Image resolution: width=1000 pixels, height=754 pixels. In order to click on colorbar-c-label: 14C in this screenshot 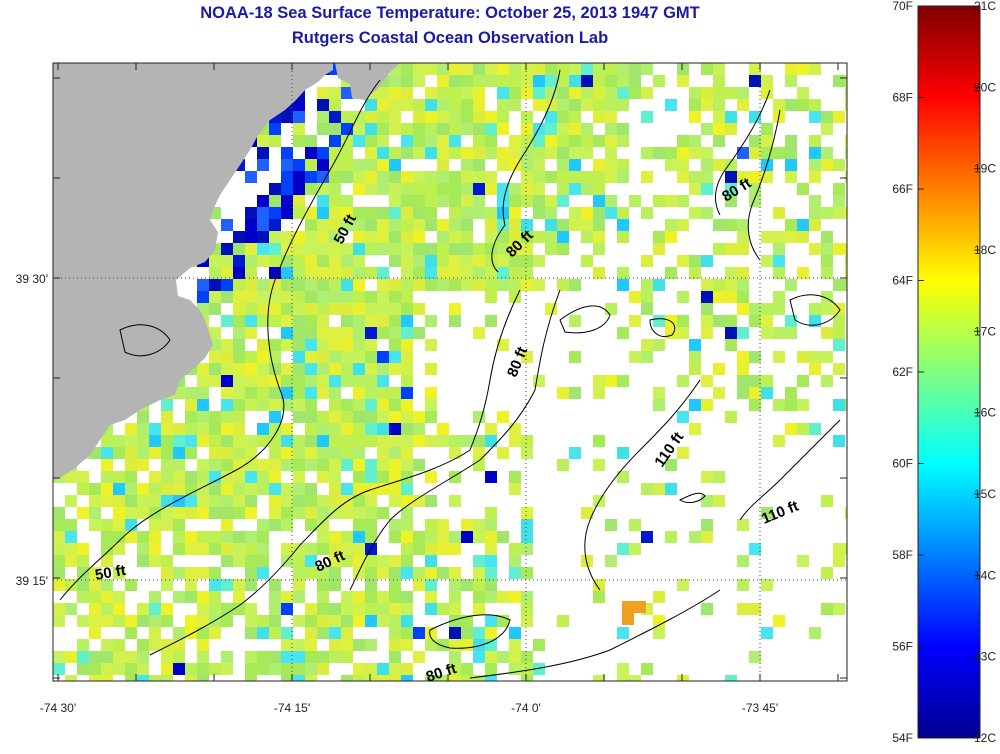, I will do `click(985, 575)`.